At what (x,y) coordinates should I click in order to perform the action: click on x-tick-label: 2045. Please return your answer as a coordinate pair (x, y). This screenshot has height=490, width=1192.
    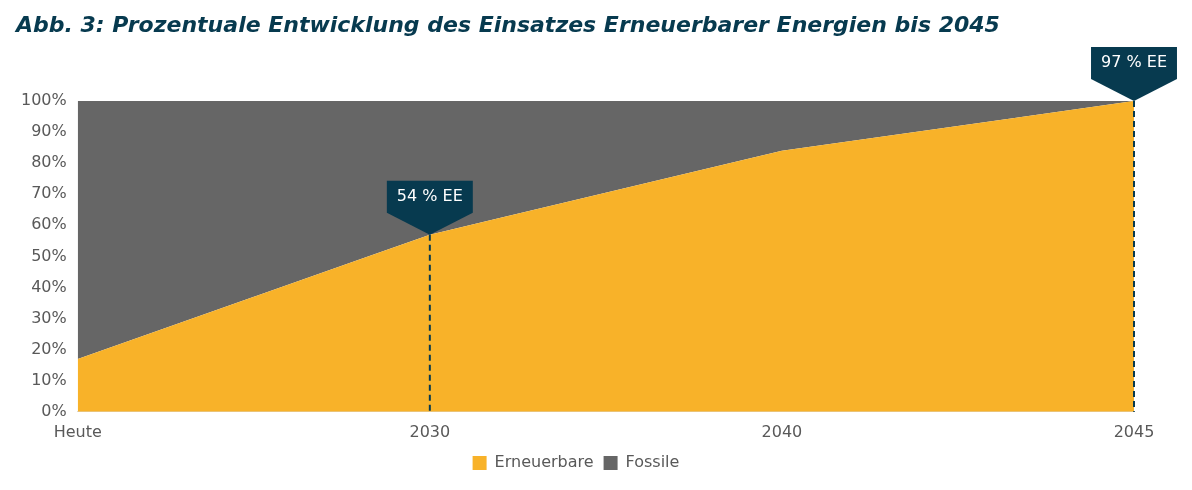
    Looking at the image, I should click on (1134, 431).